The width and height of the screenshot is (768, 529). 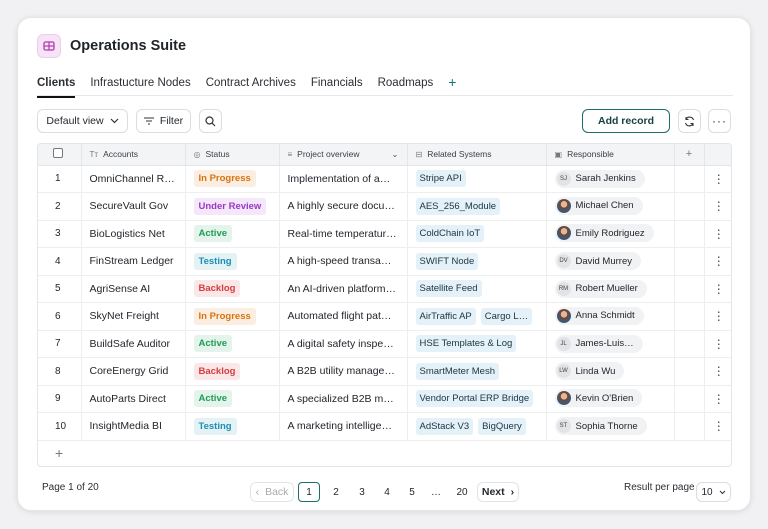 What do you see at coordinates (133, 399) in the screenshot?
I see `account-cell: AutoParts Direct` at bounding box center [133, 399].